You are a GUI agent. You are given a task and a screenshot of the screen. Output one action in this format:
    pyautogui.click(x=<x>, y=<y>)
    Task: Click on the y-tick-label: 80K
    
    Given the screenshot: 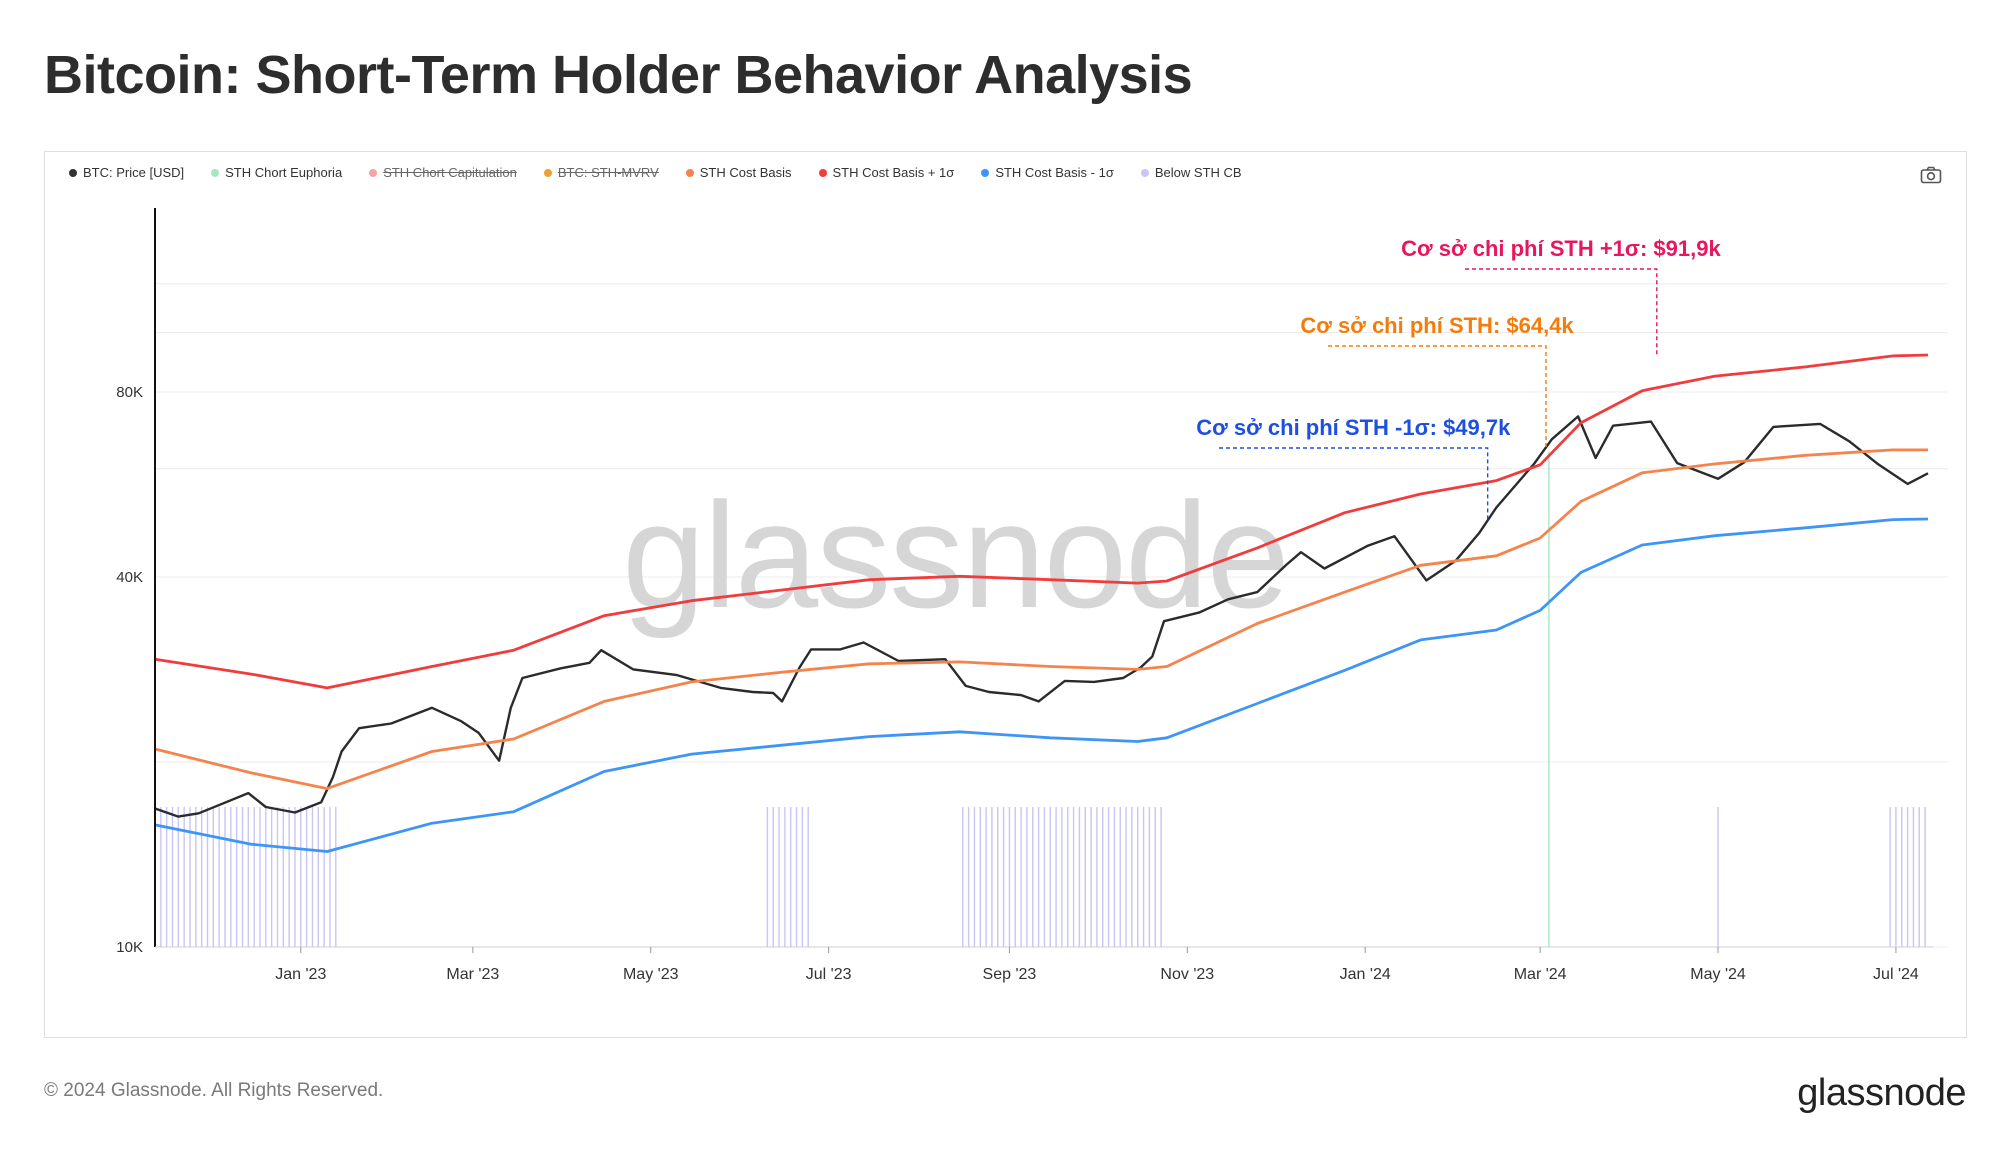 What is the action you would take?
    pyautogui.click(x=129, y=392)
    